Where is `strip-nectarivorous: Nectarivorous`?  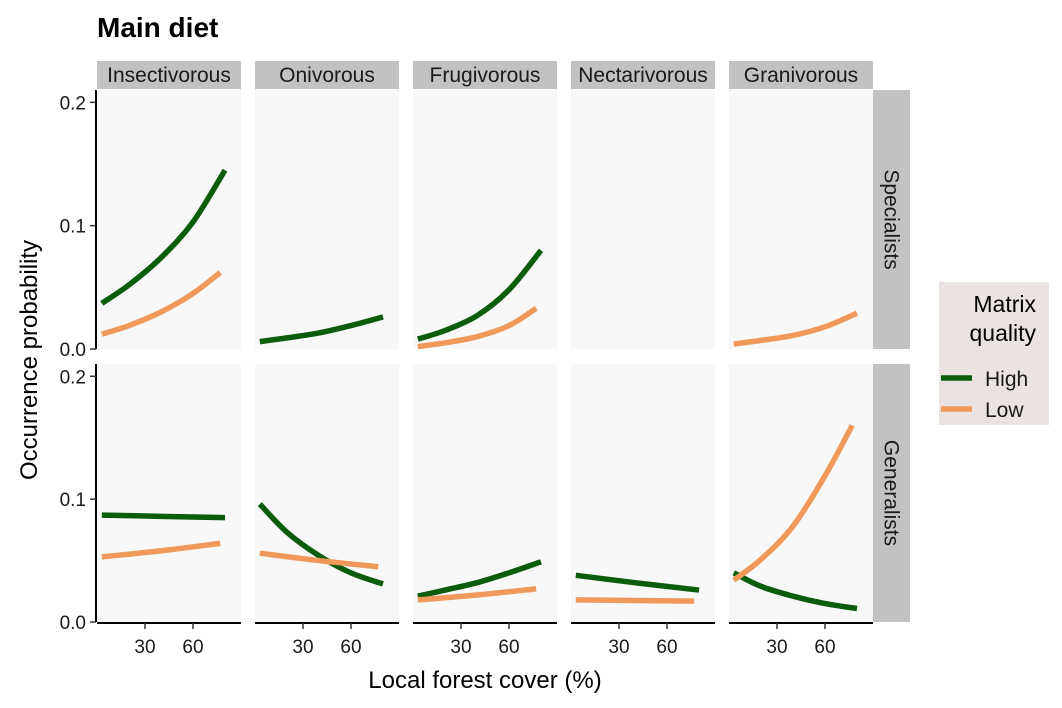
strip-nectarivorous: Nectarivorous is located at coordinates (643, 75).